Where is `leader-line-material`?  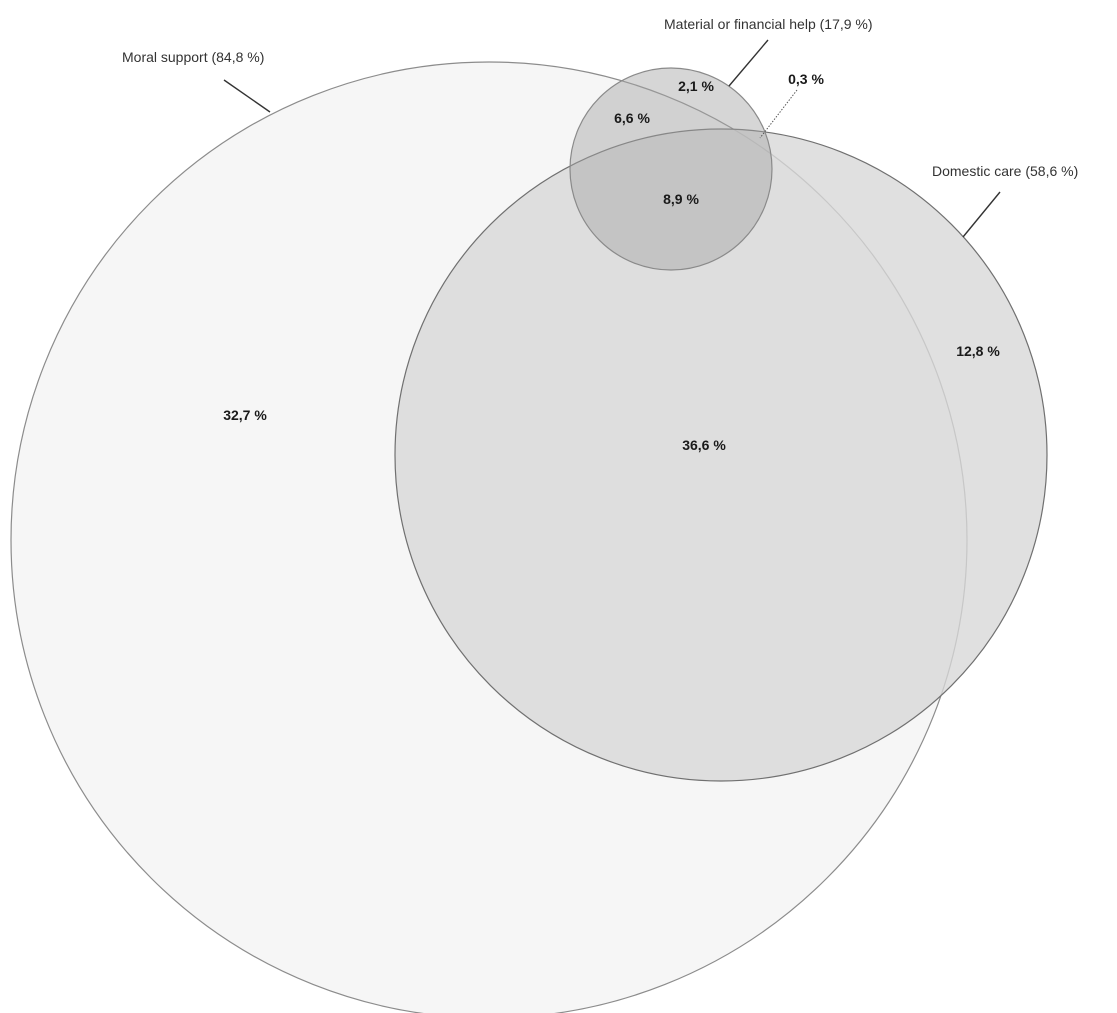 leader-line-material is located at coordinates (748, 63).